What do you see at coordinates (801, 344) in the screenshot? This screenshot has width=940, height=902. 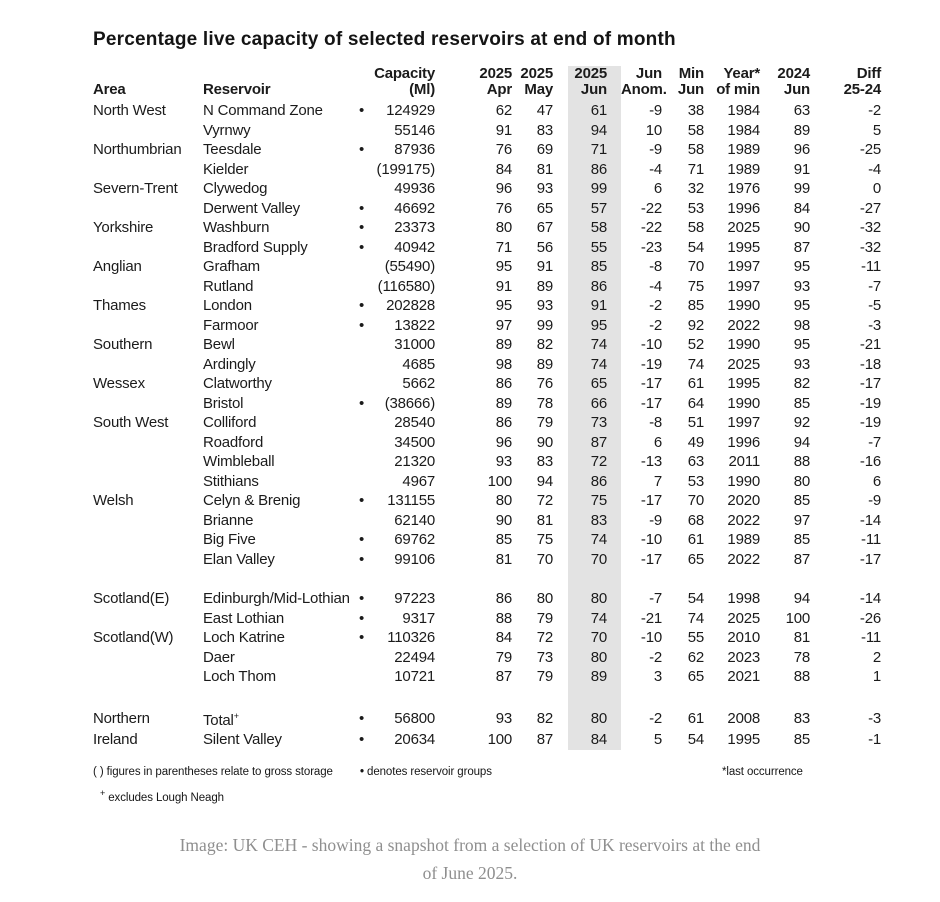 I see `cell-jun_2024: 95` at bounding box center [801, 344].